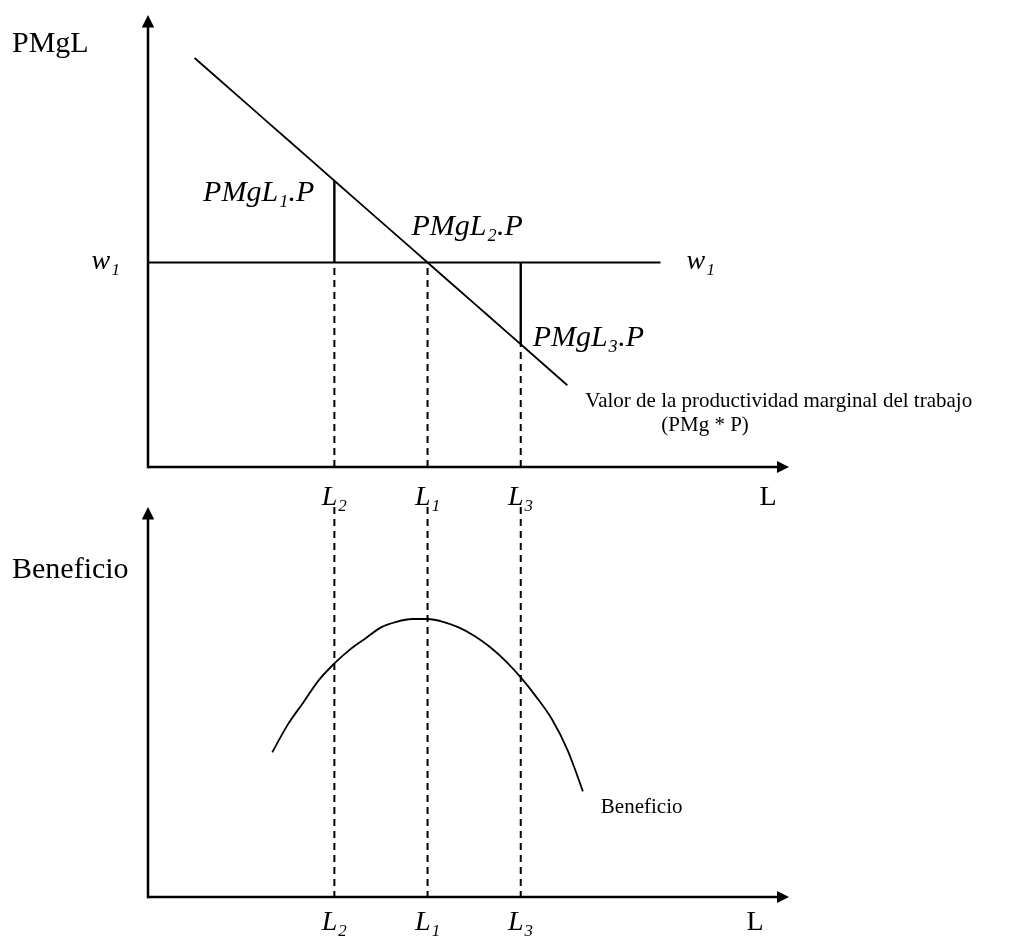 This screenshot has height=941, width=1026. Describe the element at coordinates (50, 41) in the screenshot. I see `y-axis-title: PMgL` at that location.